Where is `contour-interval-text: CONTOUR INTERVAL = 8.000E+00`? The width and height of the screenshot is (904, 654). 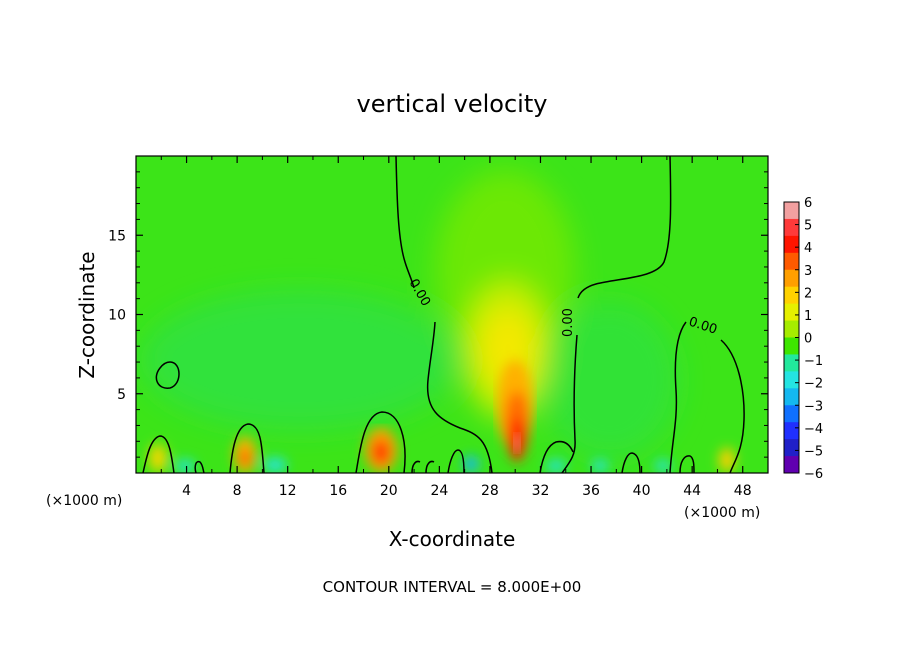
contour-interval-text: CONTOUR INTERVAL = 8.000E+00 is located at coordinates (452, 587).